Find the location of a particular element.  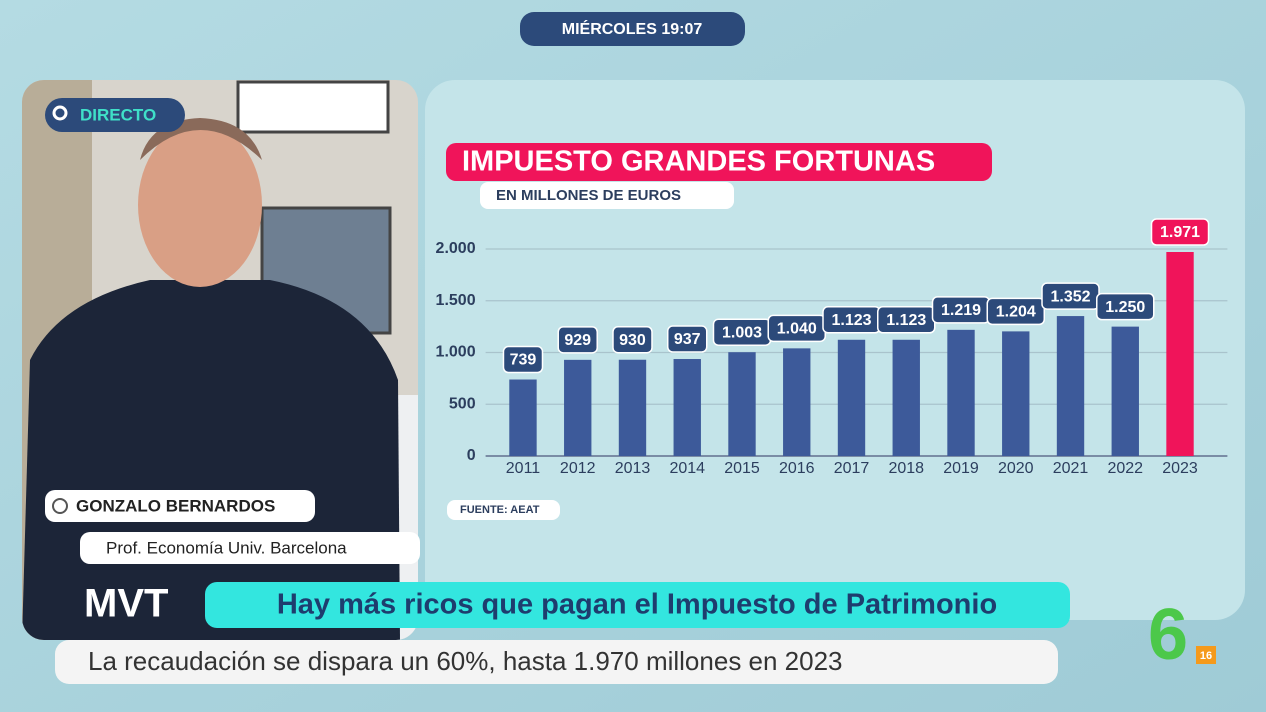

guest-name-box is located at coordinates (180, 506).